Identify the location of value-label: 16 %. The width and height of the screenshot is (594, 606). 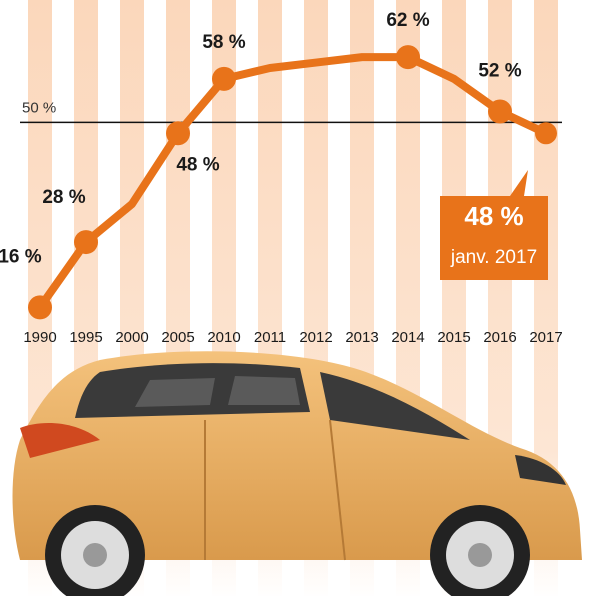
(21, 256).